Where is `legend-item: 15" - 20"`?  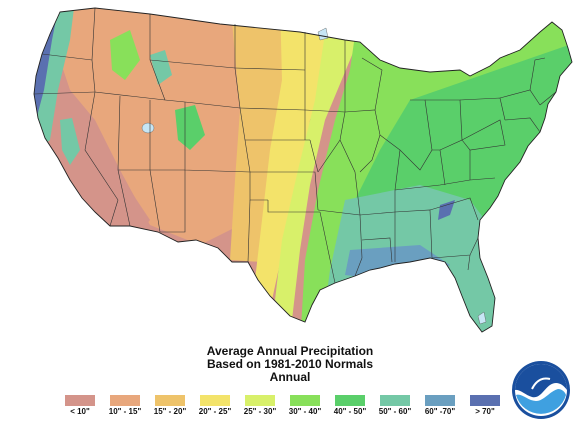
legend-item: 15" - 20" is located at coordinates (170, 406).